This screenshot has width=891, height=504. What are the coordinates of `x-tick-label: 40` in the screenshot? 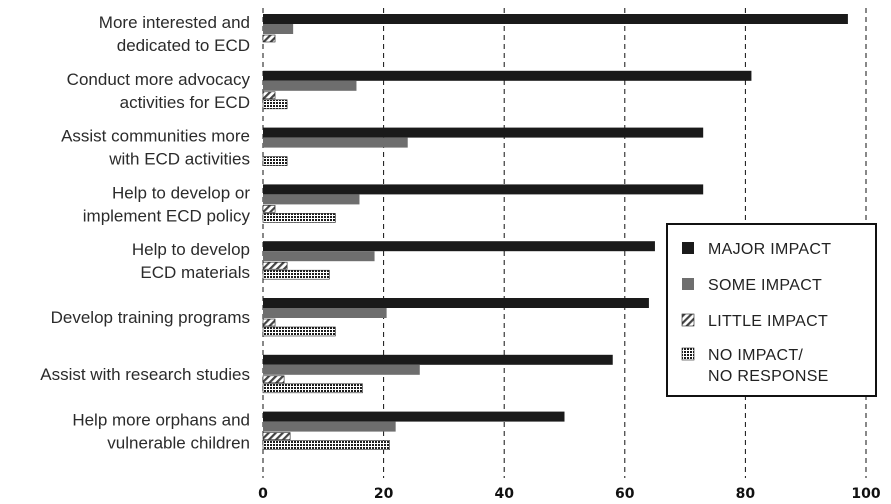 It's located at (504, 494).